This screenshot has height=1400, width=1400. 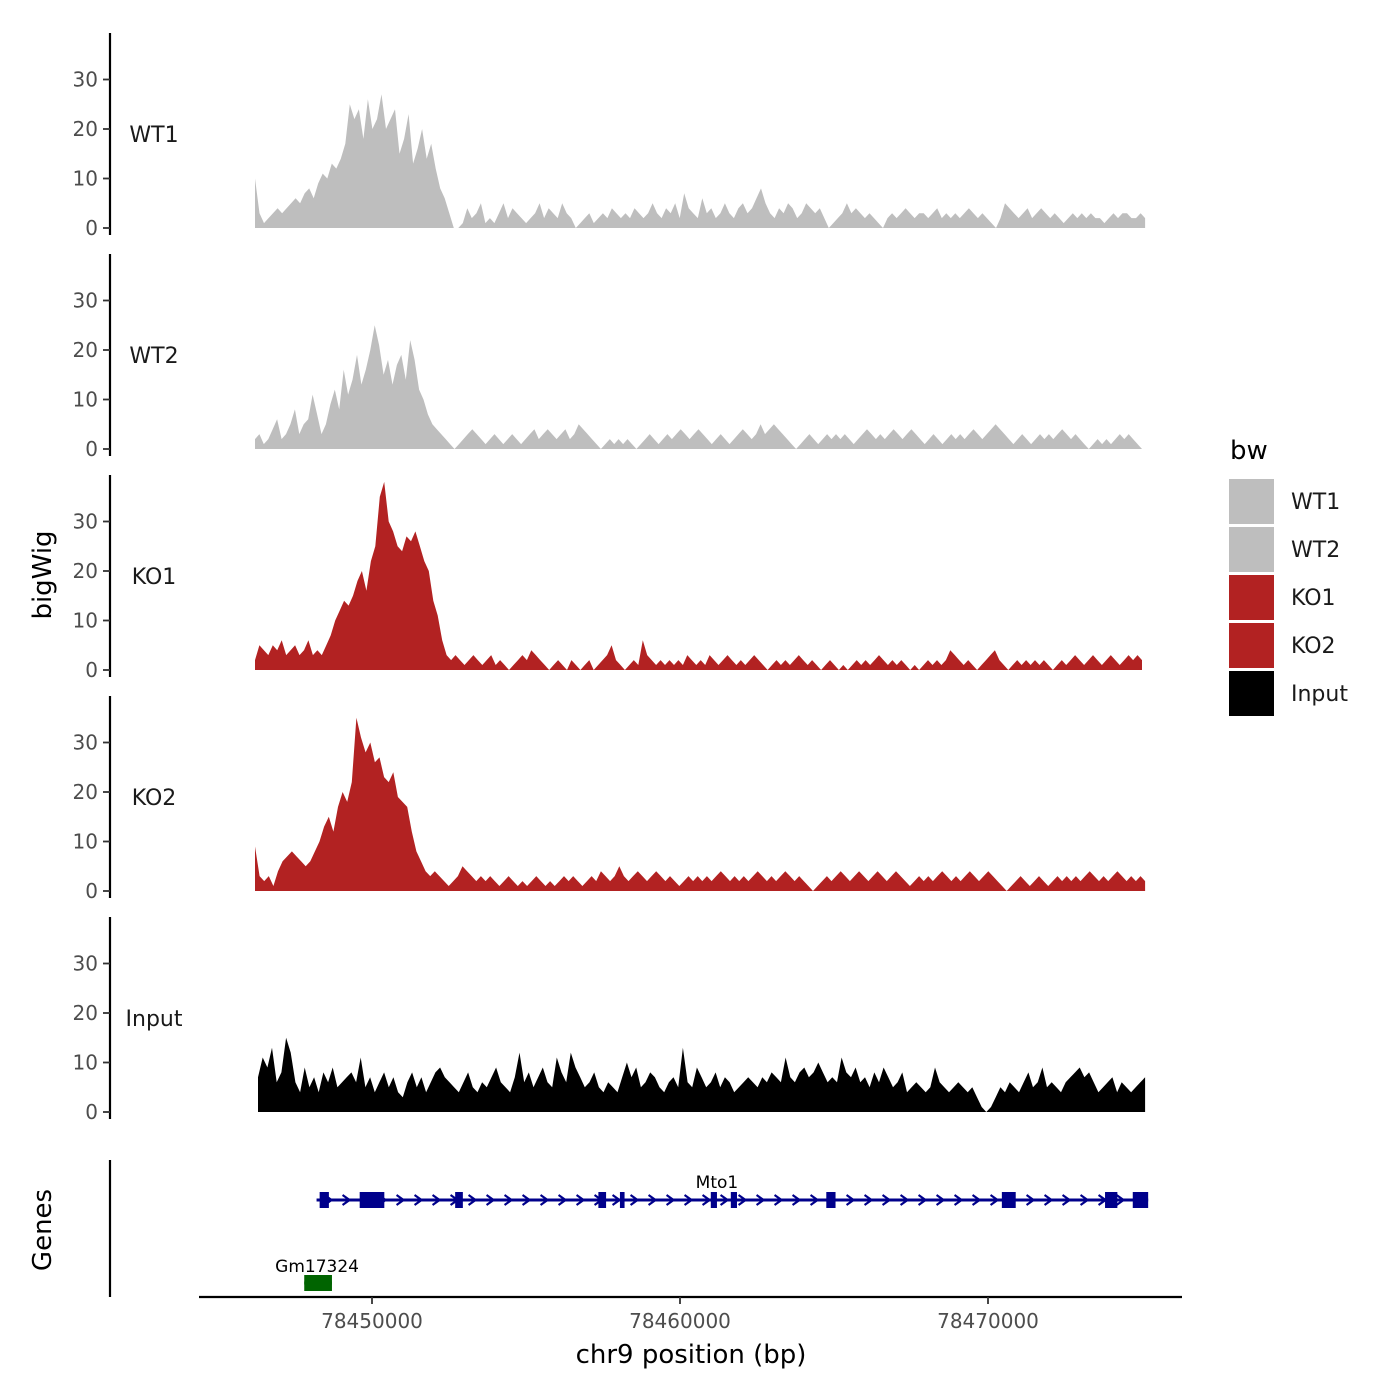 I want to click on legend-item-wt2: WT2, so click(x=1284, y=549).